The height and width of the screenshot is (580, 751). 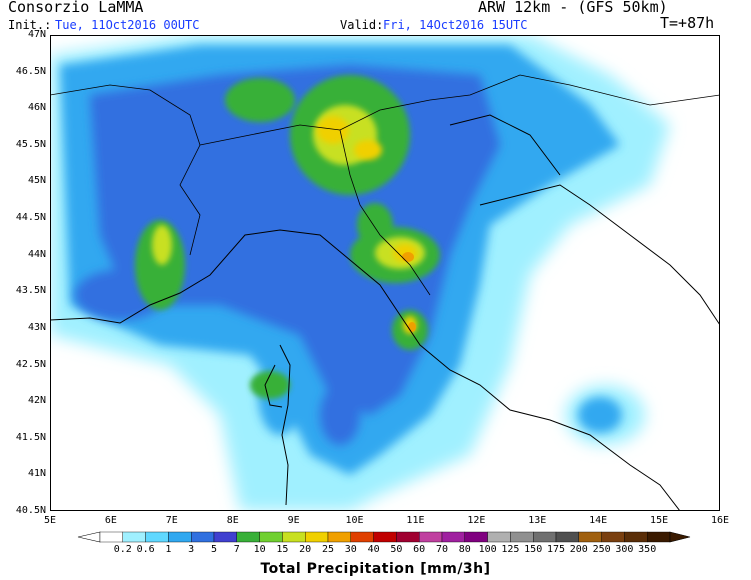 I want to click on legend-arrow-left, so click(x=89, y=537).